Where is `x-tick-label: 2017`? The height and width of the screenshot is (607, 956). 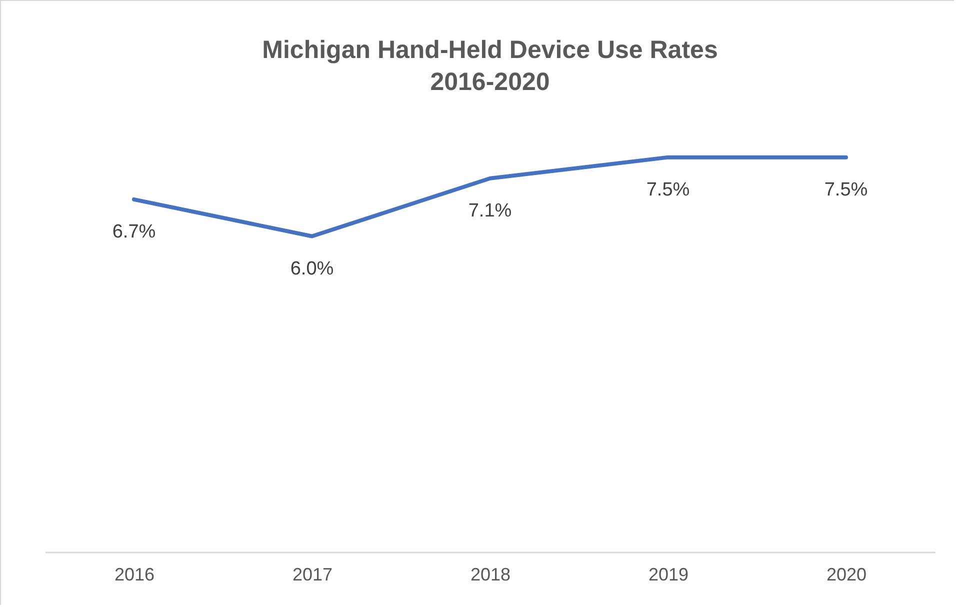
x-tick-label: 2017 is located at coordinates (312, 574).